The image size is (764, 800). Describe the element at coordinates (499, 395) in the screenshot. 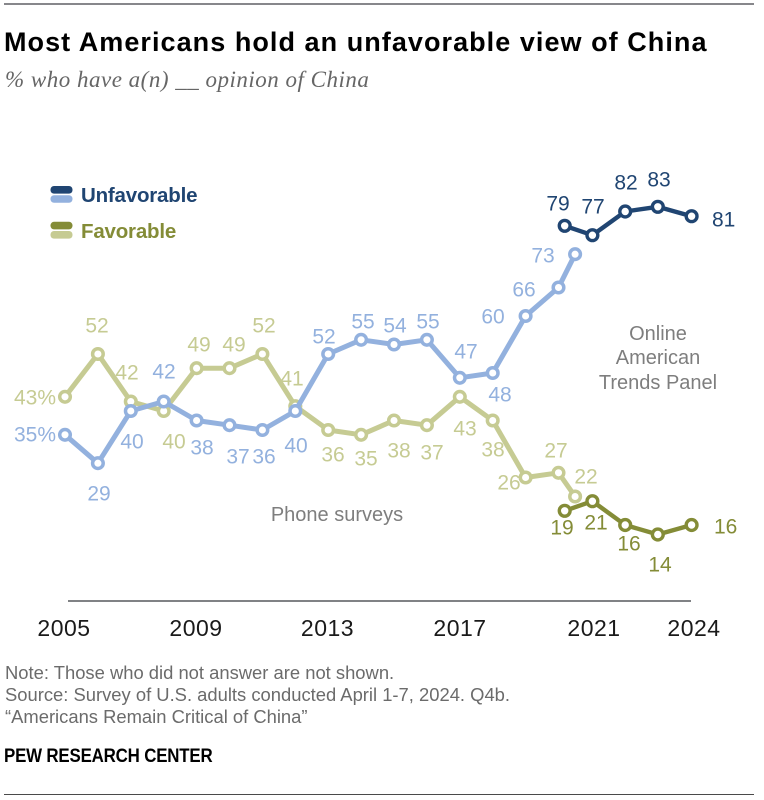

I see `svg-text: 48` at that location.